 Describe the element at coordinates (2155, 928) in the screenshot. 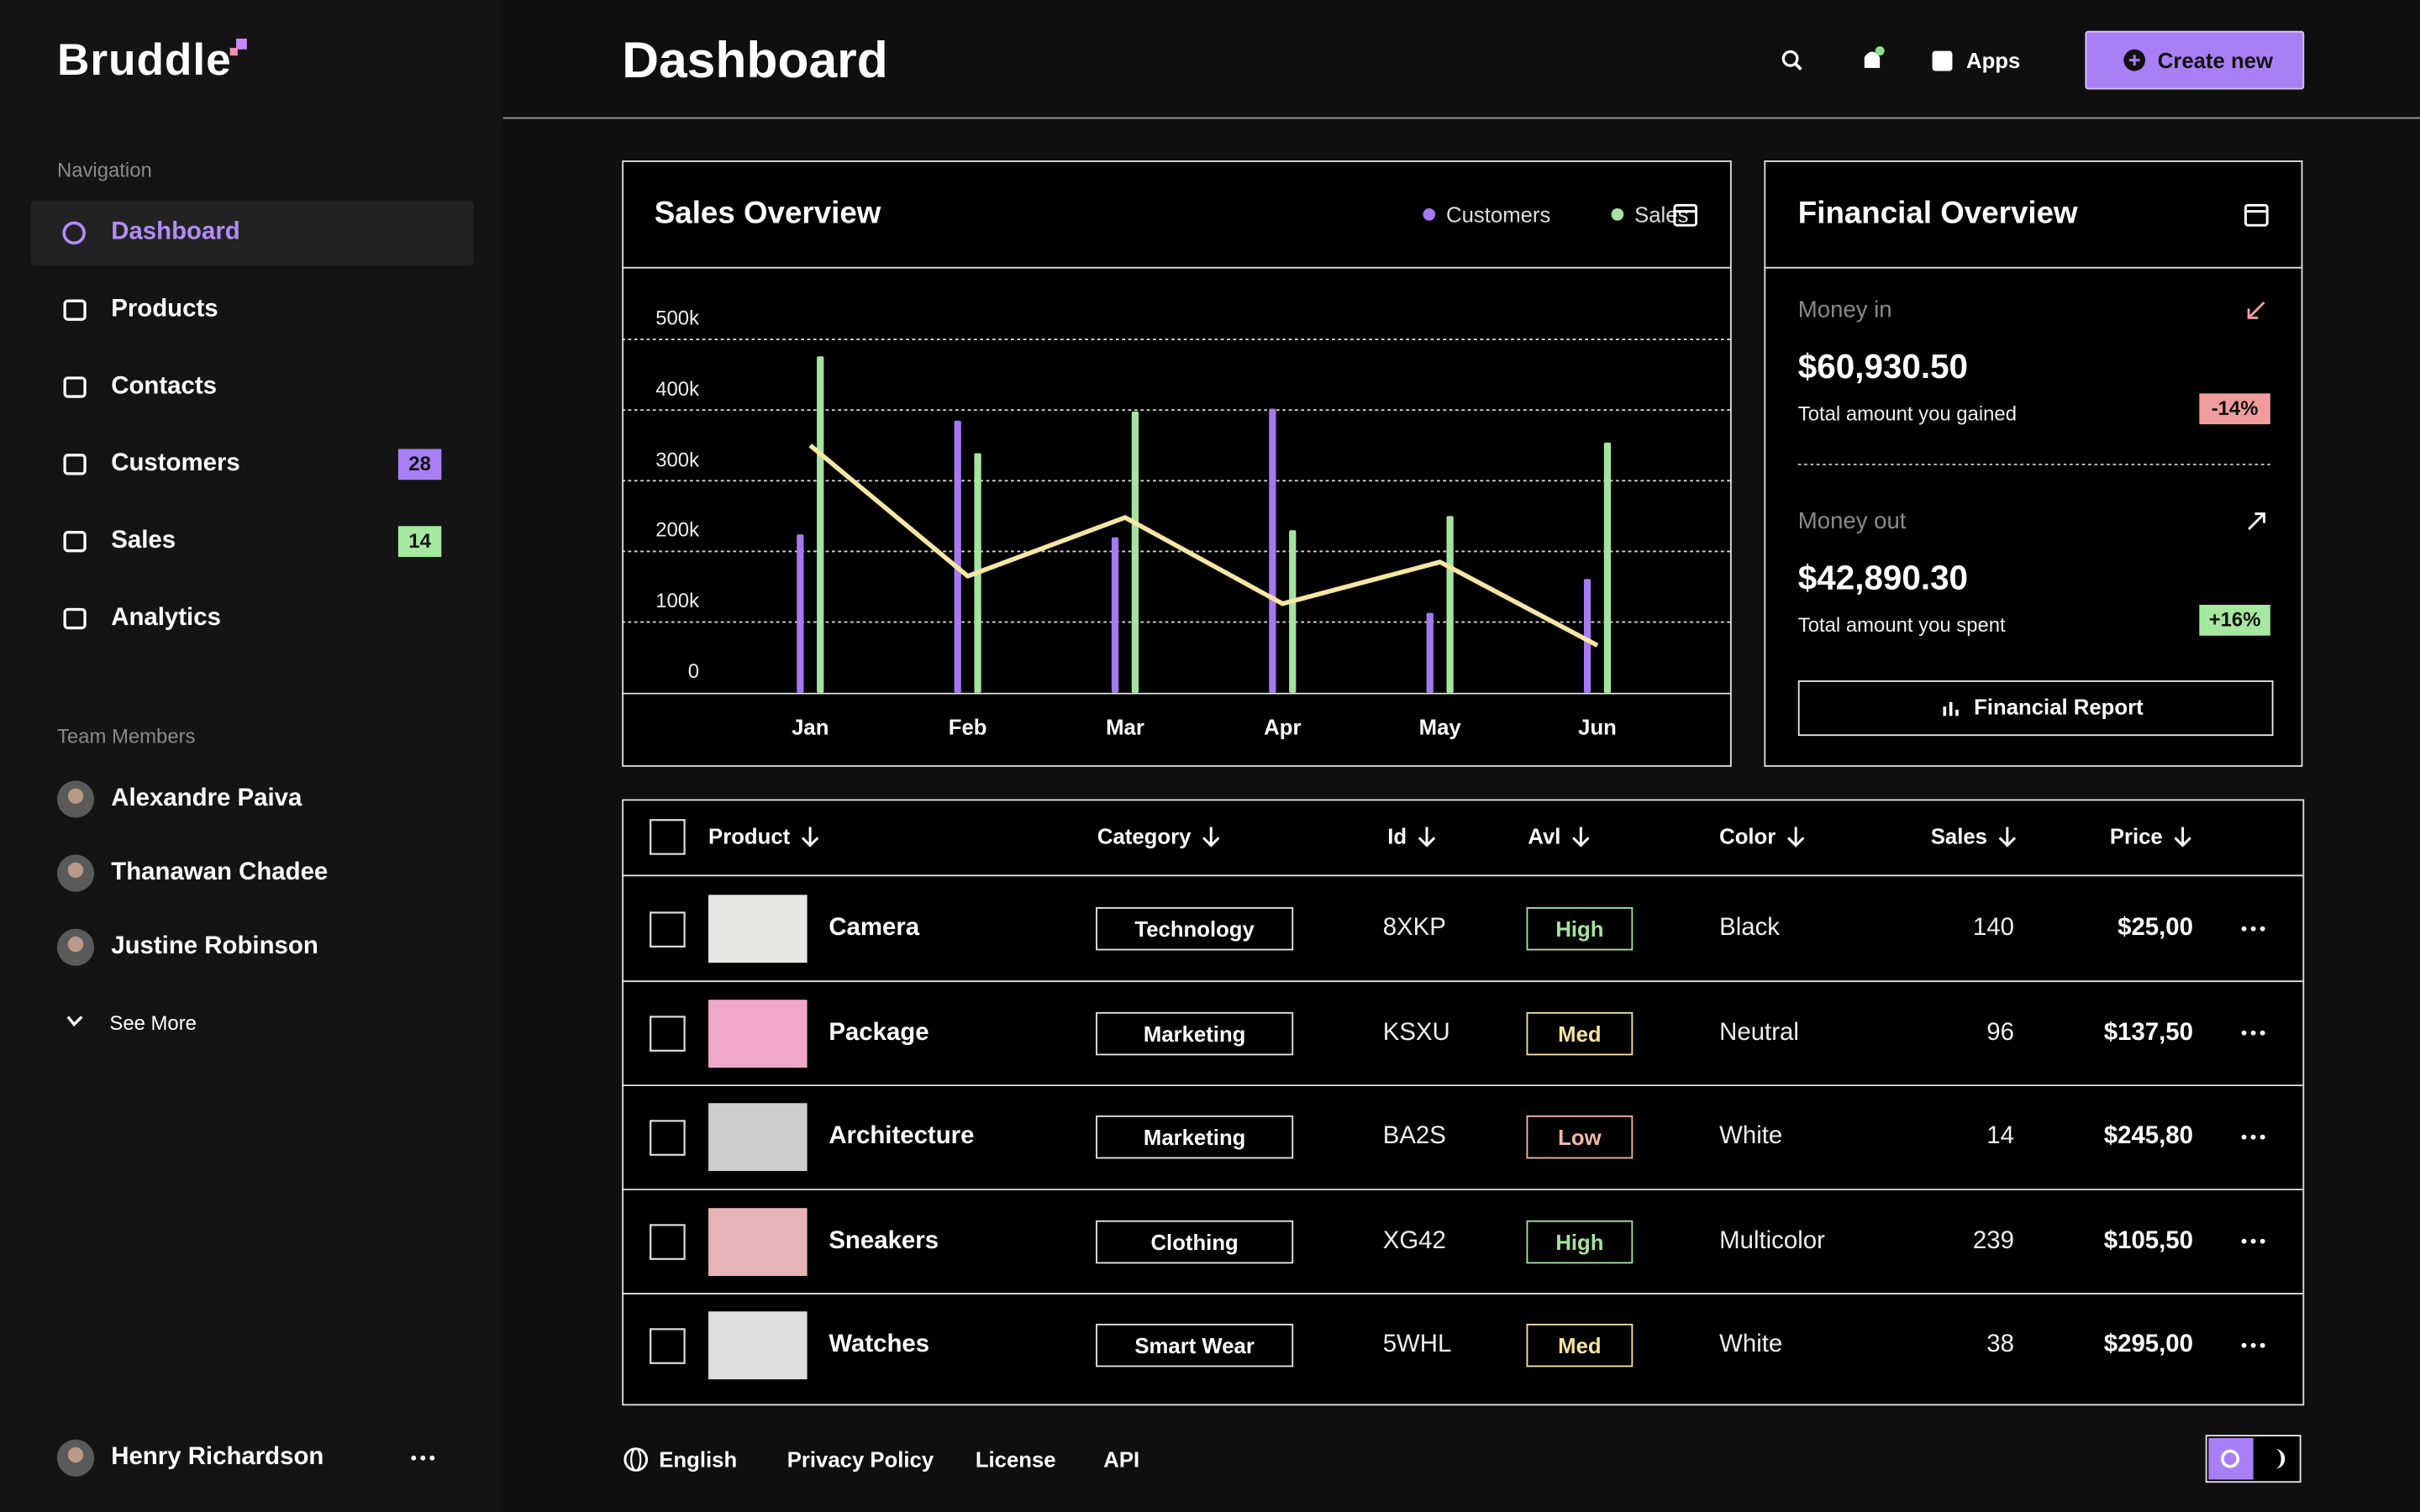

I see `product-price: $25,00` at that location.